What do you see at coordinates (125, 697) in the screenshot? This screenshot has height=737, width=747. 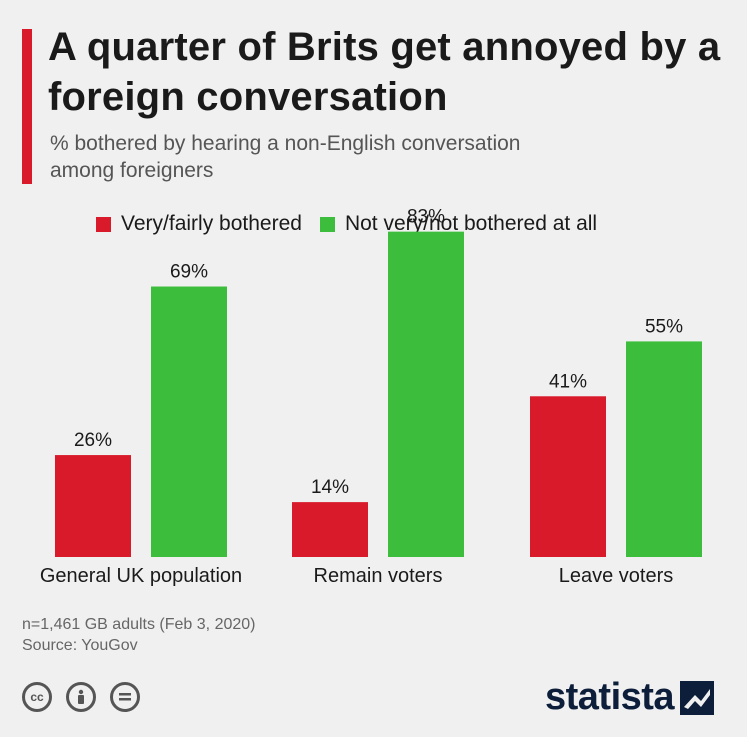 I see `no-derivatives-icon` at bounding box center [125, 697].